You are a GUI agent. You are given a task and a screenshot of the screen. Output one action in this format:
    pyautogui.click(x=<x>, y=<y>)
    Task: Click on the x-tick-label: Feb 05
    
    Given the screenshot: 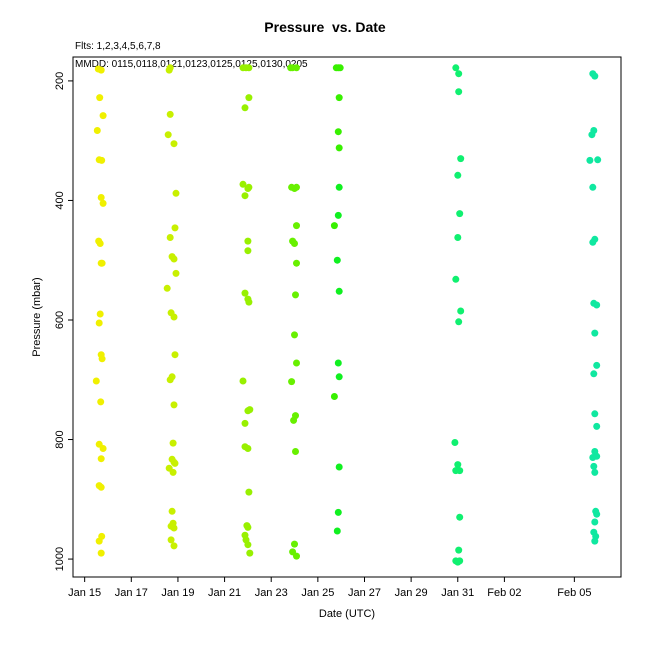 What is the action you would take?
    pyautogui.click(x=574, y=593)
    